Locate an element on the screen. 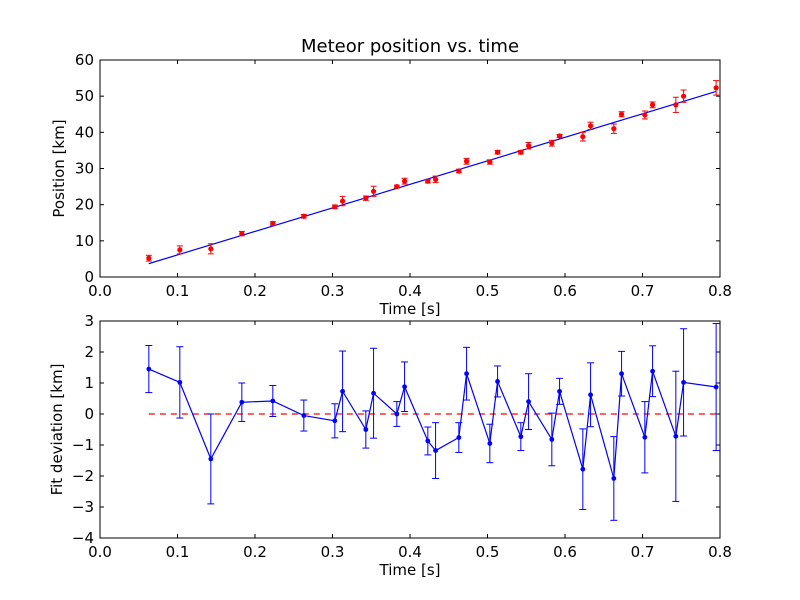 Image resolution: width=800 pixels, height=600 pixels. y-axis-label: Fit deviation [km] is located at coordinates (57, 430).